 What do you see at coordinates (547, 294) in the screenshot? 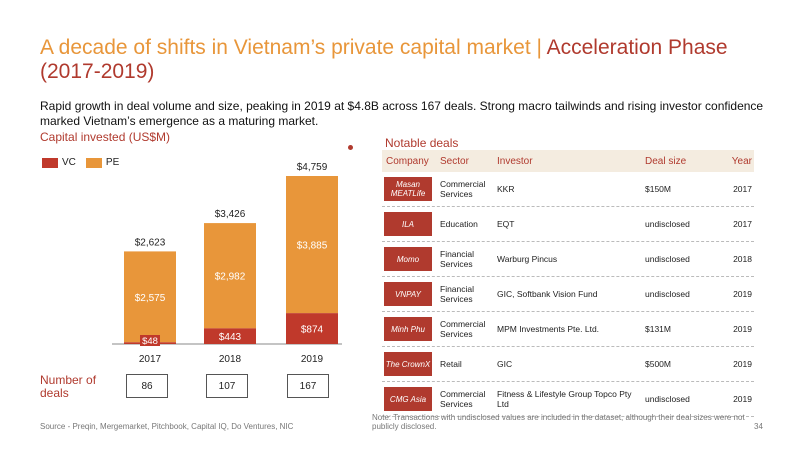
I see `cell-investor: GIC, Softbank Vision Fund` at bounding box center [547, 294].